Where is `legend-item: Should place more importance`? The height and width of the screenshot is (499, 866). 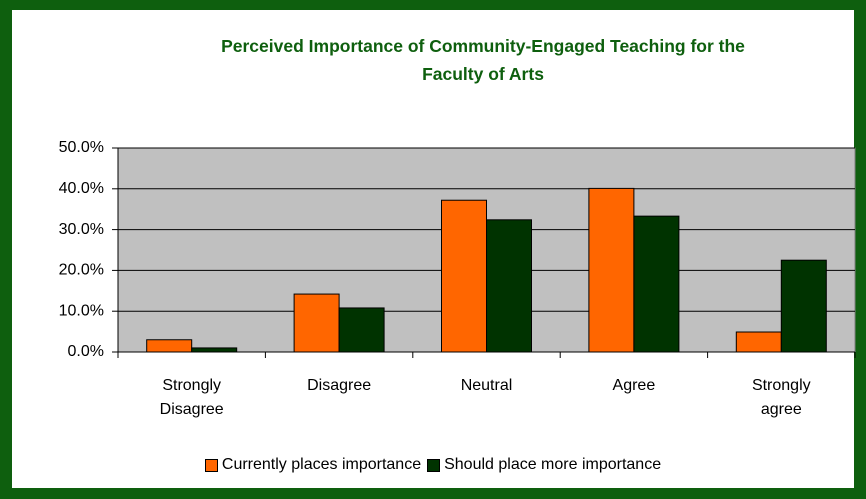 legend-item: Should place more importance is located at coordinates (544, 465).